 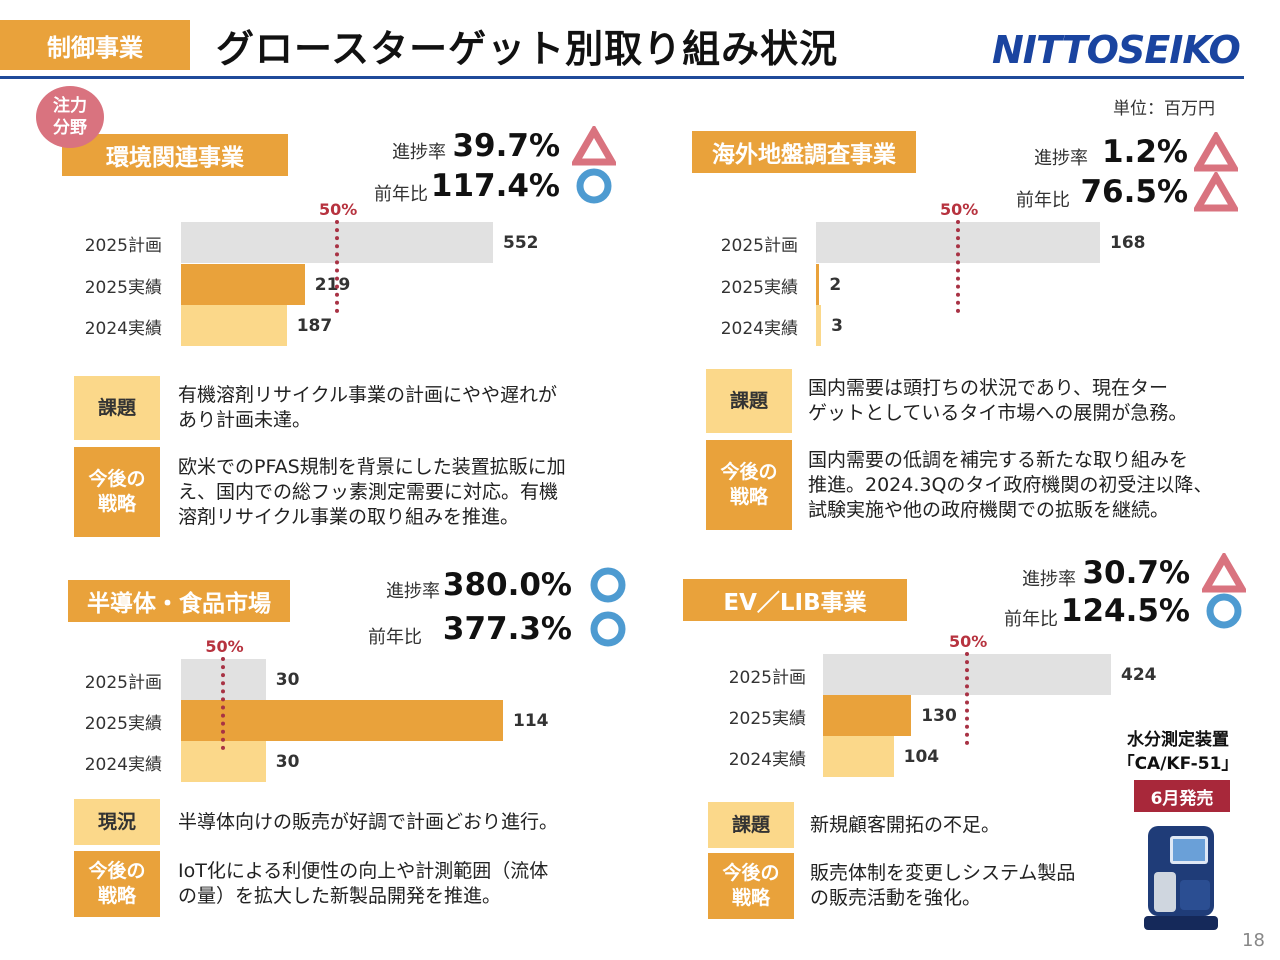 What do you see at coordinates (95, 45) in the screenshot?
I see `segment-tag: 制御事業` at bounding box center [95, 45].